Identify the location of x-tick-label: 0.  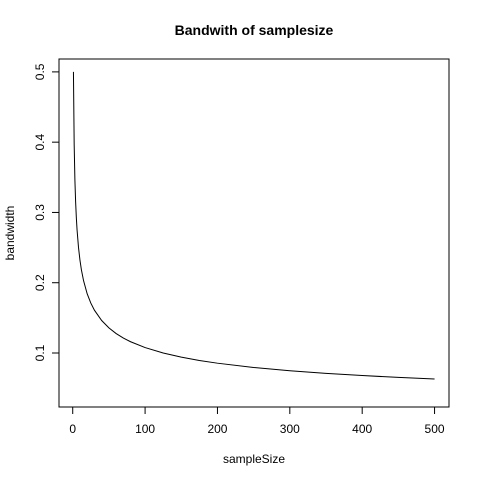
(72, 429).